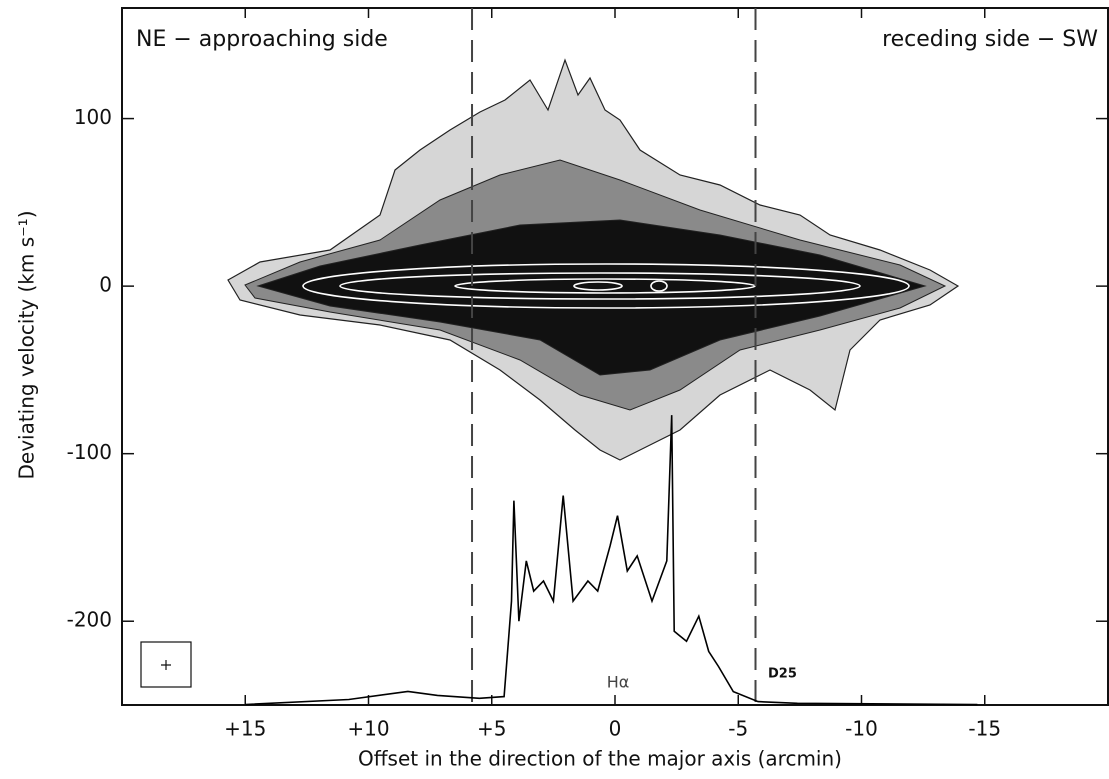  Describe the element at coordinates (262, 39) in the screenshot. I see `annotation: NE − approaching side` at that location.